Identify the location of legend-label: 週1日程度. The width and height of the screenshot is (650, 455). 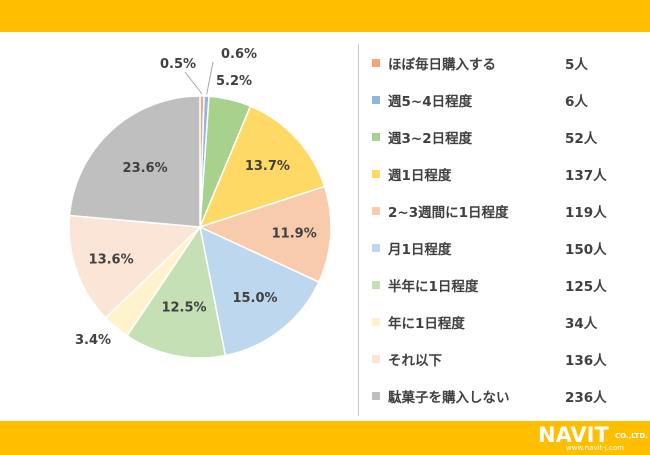
(420, 175).